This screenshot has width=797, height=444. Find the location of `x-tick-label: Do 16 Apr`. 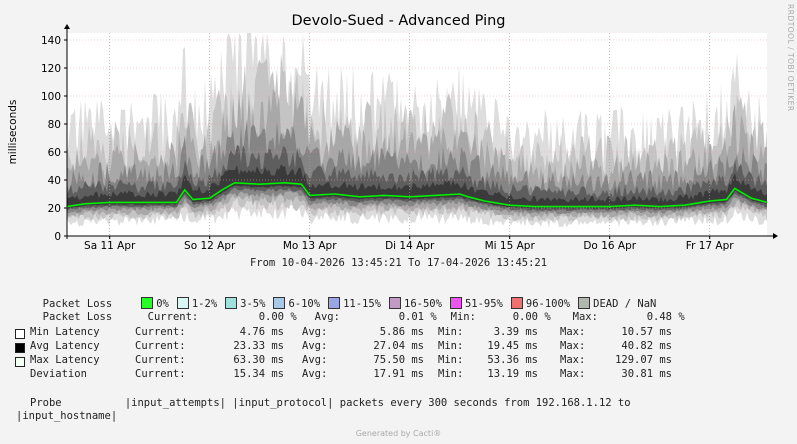

x-tick-label: Do 16 Apr is located at coordinates (609, 246).